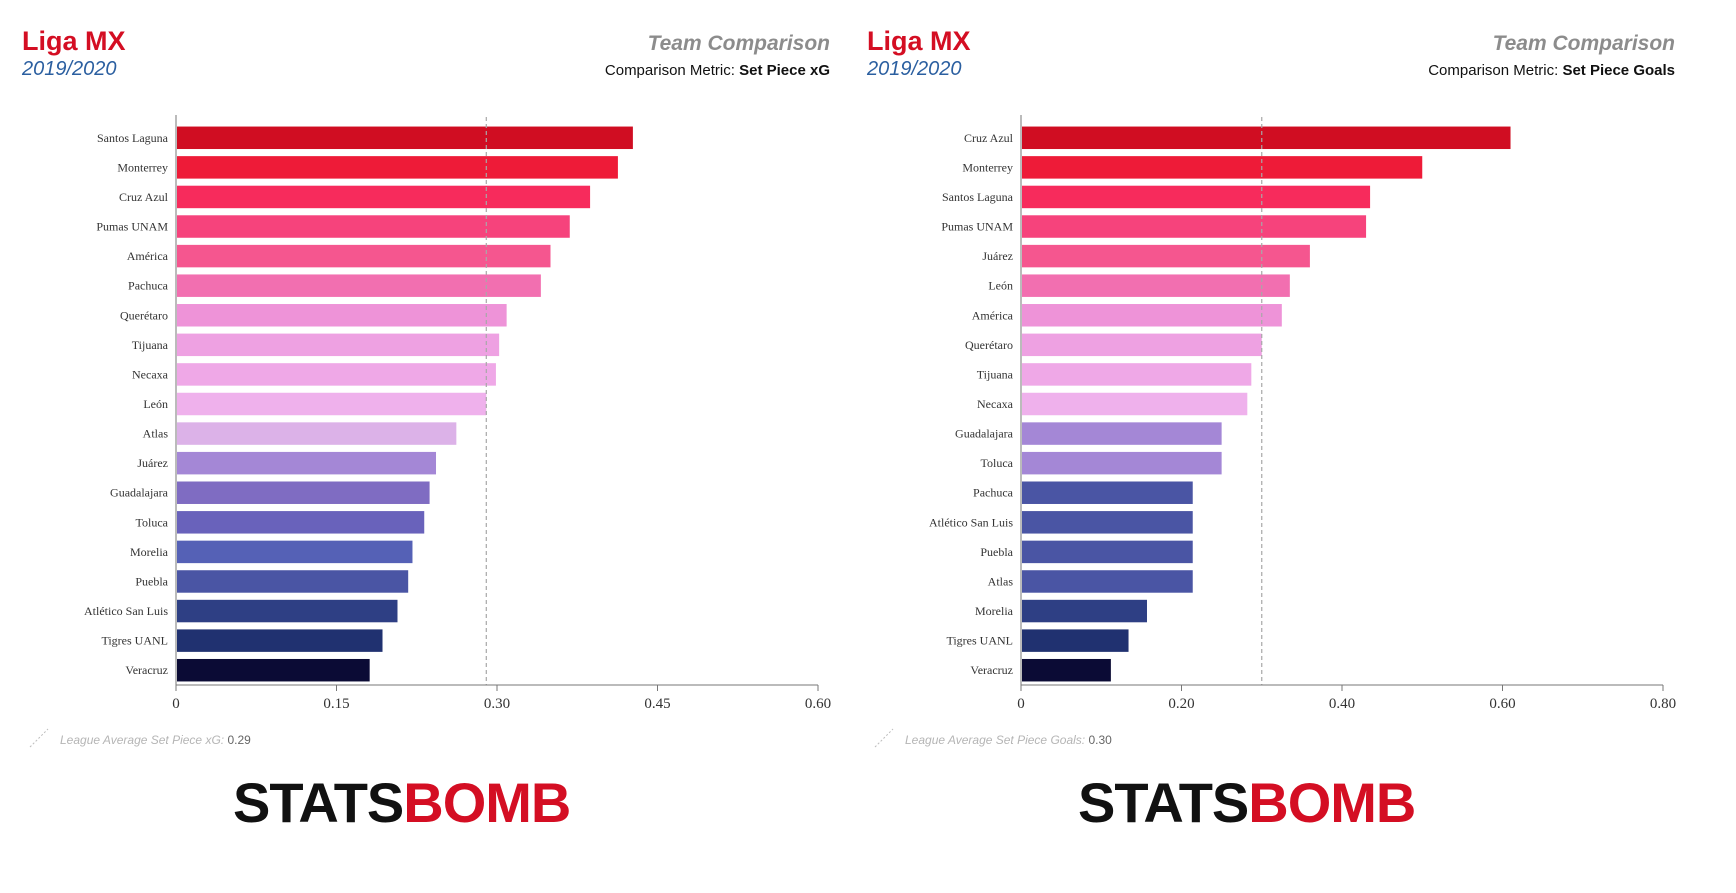 Image resolution: width=1736 pixels, height=893 pixels. What do you see at coordinates (997, 256) in the screenshot?
I see `category-label: Juárez` at bounding box center [997, 256].